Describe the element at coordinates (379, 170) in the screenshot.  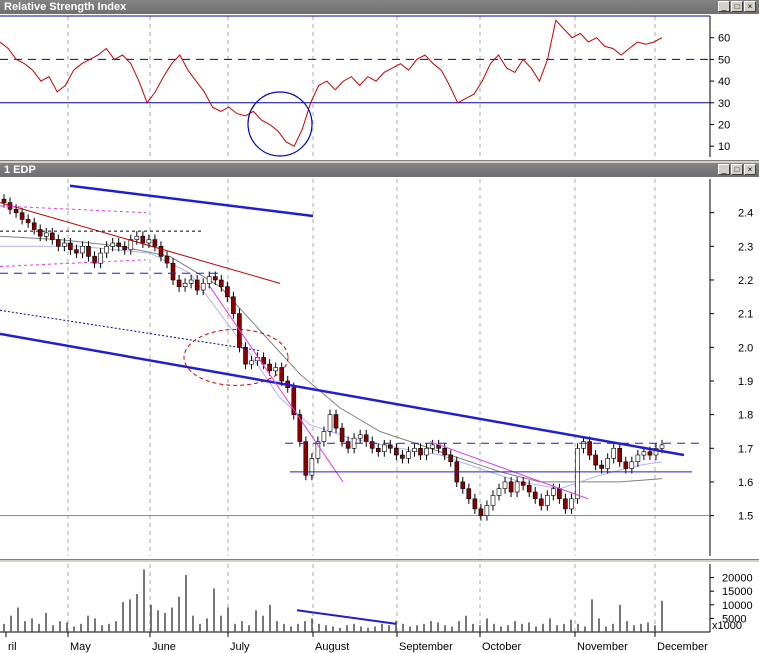
I see `price-titlebar: 1 EDP _ □ ×` at that location.